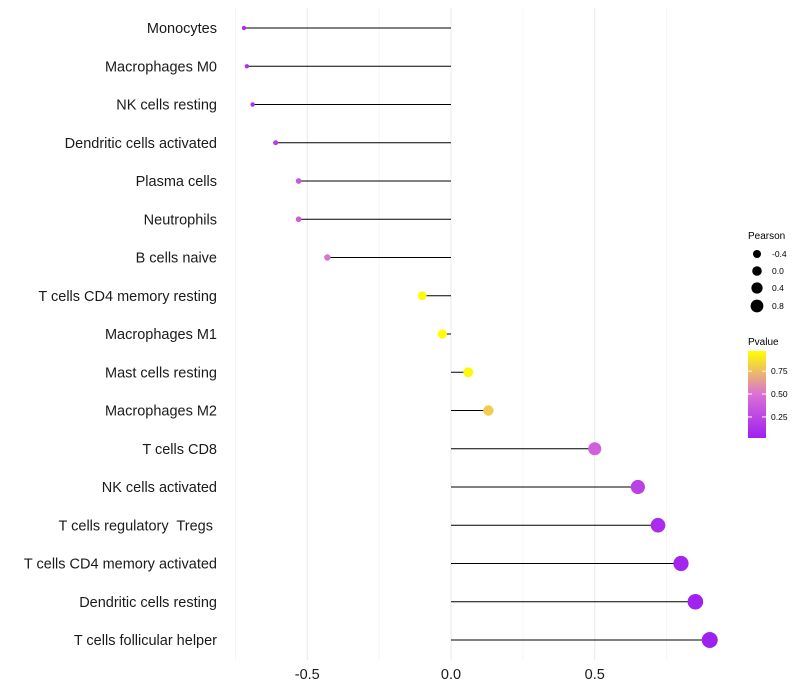 This screenshot has width=800, height=700. What do you see at coordinates (779, 394) in the screenshot?
I see `legend-color-label: 0.50` at bounding box center [779, 394].